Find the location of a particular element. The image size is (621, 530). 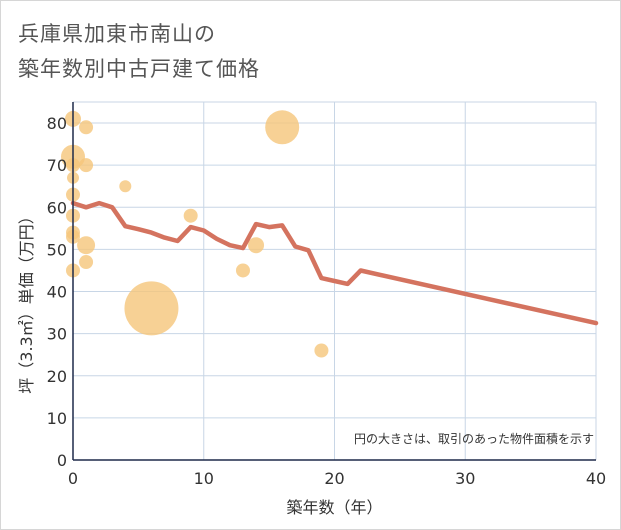

y-axis-title: 坪（3.3㎡）単価（万円） is located at coordinates (26, 300).